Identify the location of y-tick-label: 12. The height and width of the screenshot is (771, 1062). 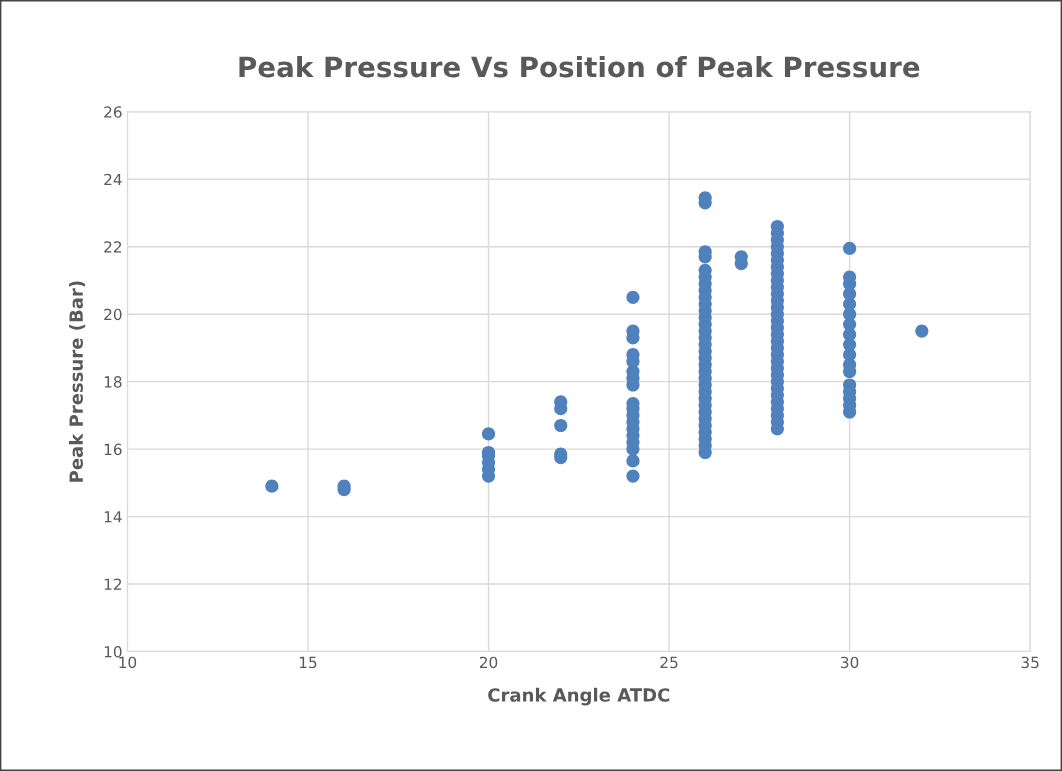
(113, 584).